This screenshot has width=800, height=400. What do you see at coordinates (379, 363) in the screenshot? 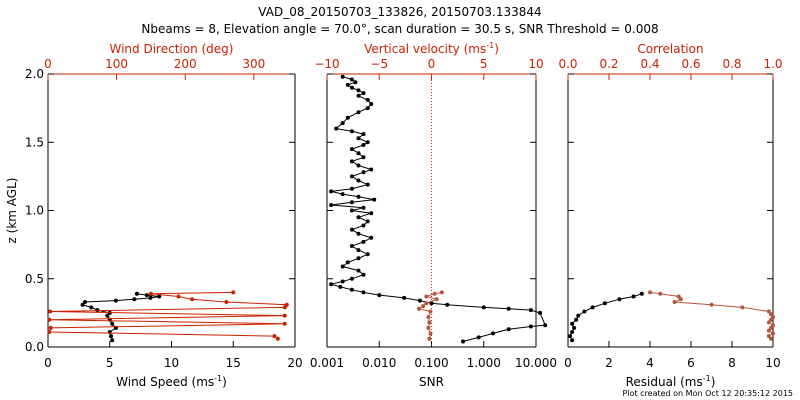
I see `panel-2-xtick-bottom-label: 0.010` at bounding box center [379, 363].